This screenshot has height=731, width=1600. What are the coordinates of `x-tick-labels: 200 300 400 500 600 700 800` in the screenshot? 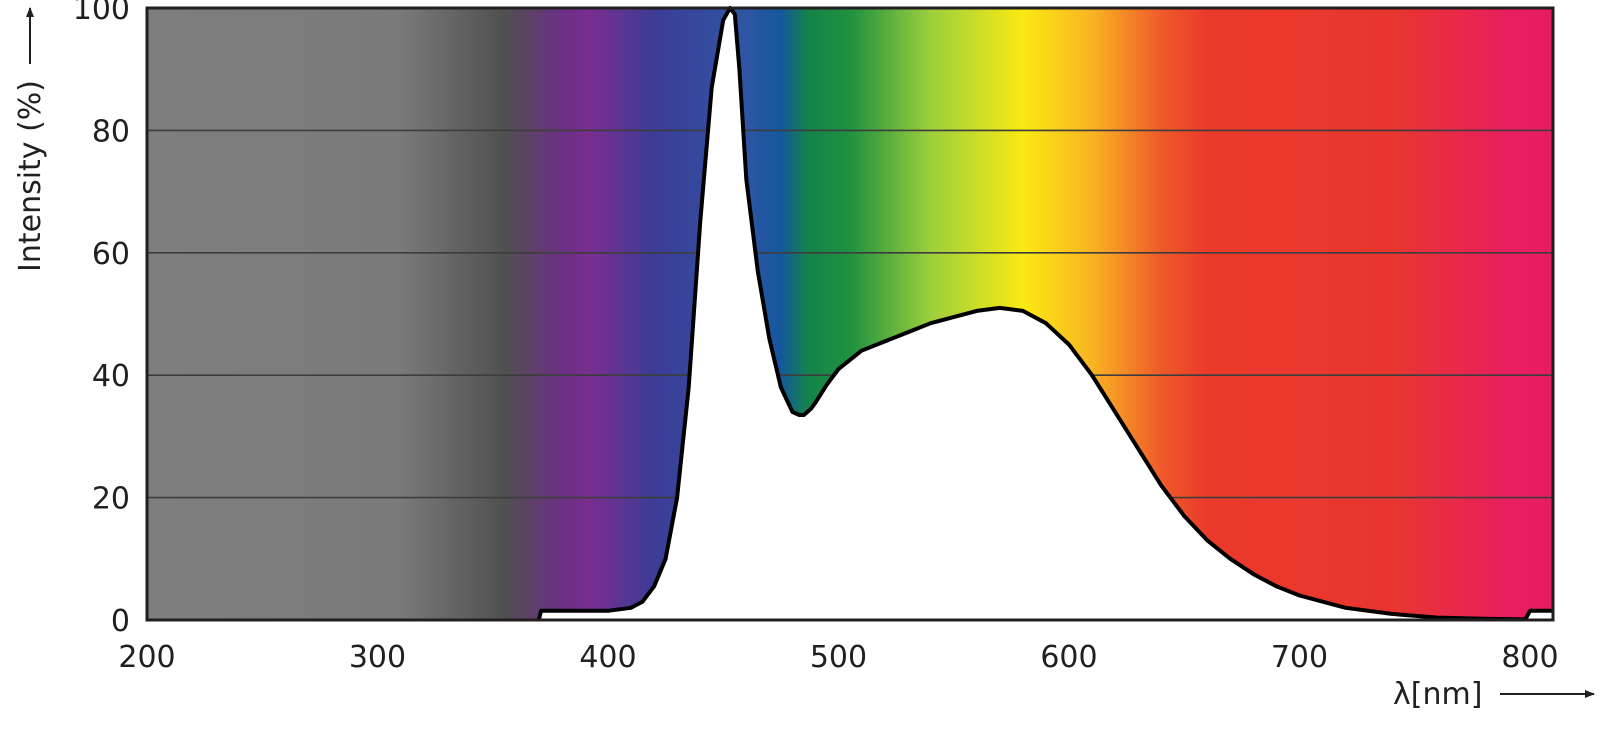 It's located at (838, 657).